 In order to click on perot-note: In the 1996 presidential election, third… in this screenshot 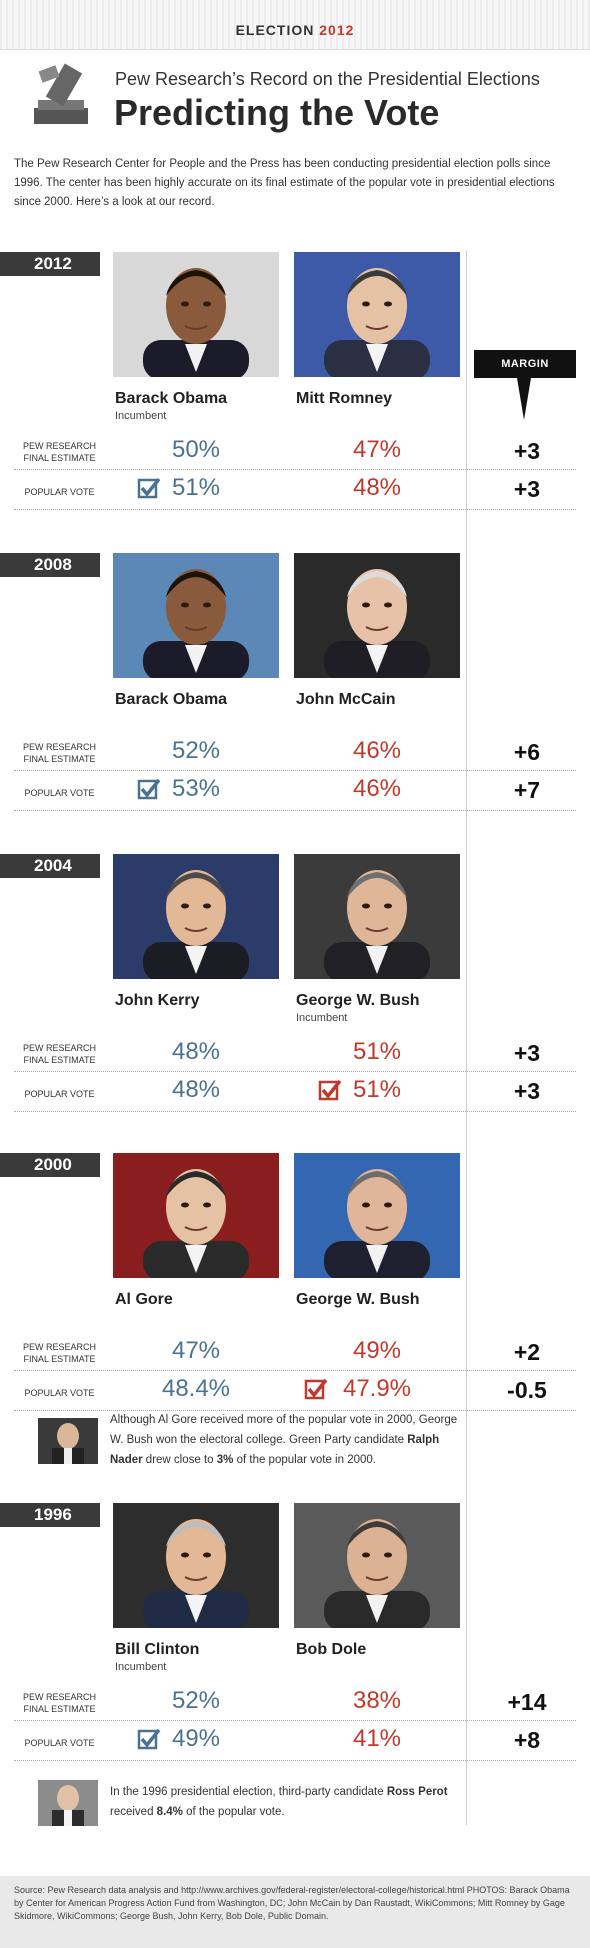, I will do `click(279, 1802)`.